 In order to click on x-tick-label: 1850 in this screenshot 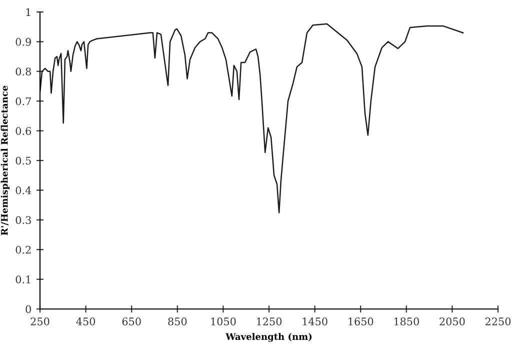, I will do `click(406, 322)`.